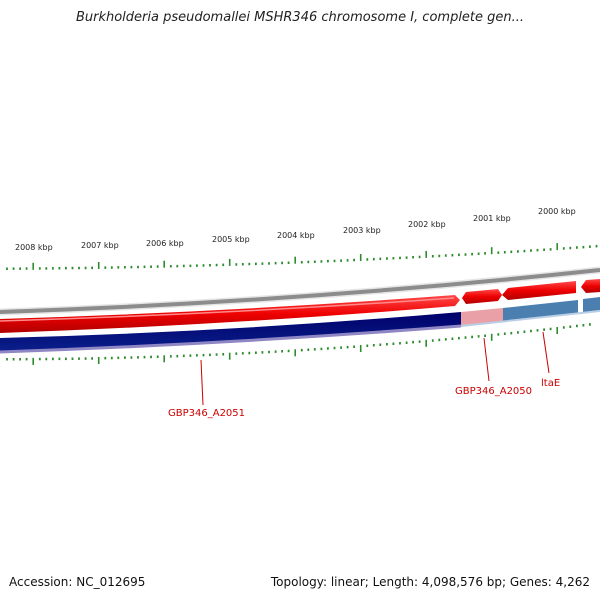 The width and height of the screenshot is (600, 600). What do you see at coordinates (202, 382) in the screenshot?
I see `leader-line-a2051` at bounding box center [202, 382].